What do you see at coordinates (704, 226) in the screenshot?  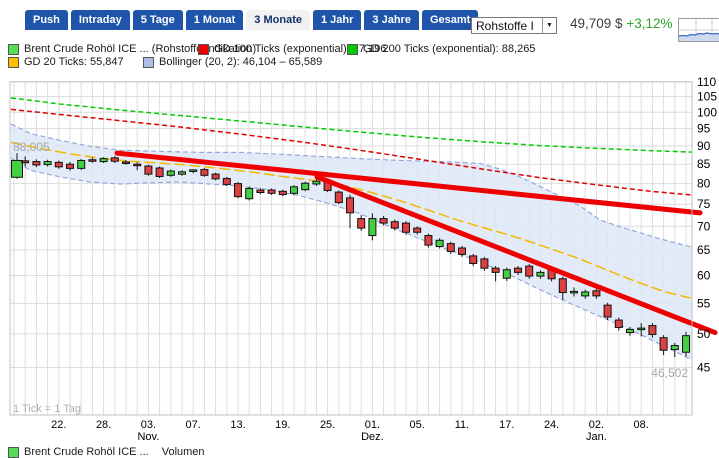 I see `y-axis-label: 70` at bounding box center [704, 226].